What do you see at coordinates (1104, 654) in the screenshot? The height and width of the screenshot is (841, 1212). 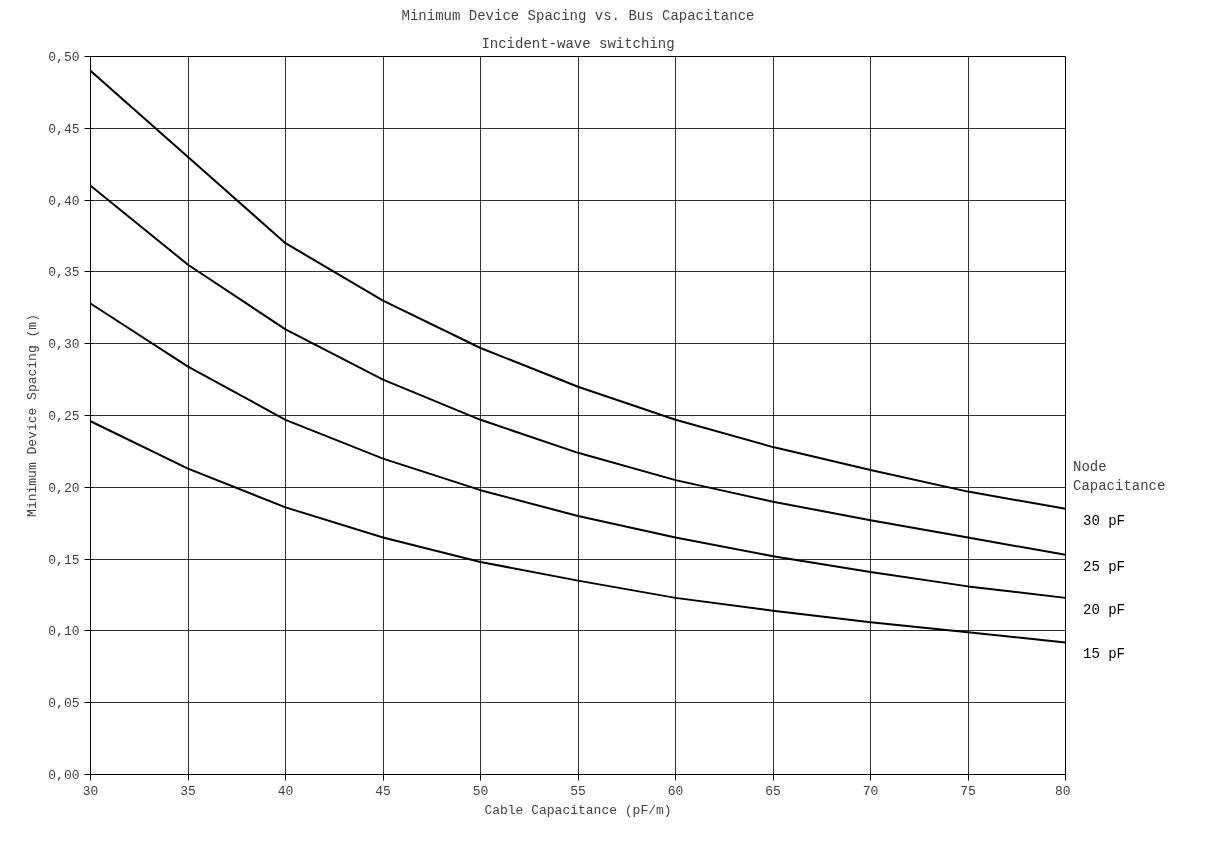 I see `series-label: 15 pF` at bounding box center [1104, 654].